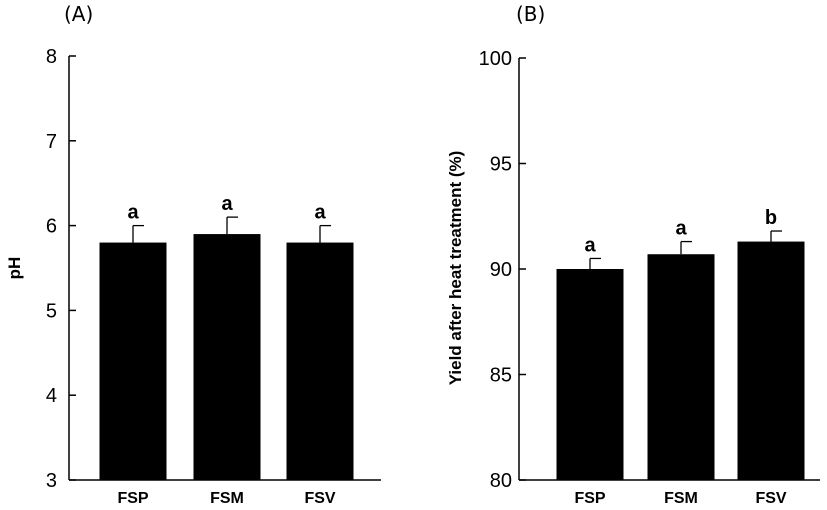  I want to click on panel-a-y-tick-label: 5, so click(51, 311).